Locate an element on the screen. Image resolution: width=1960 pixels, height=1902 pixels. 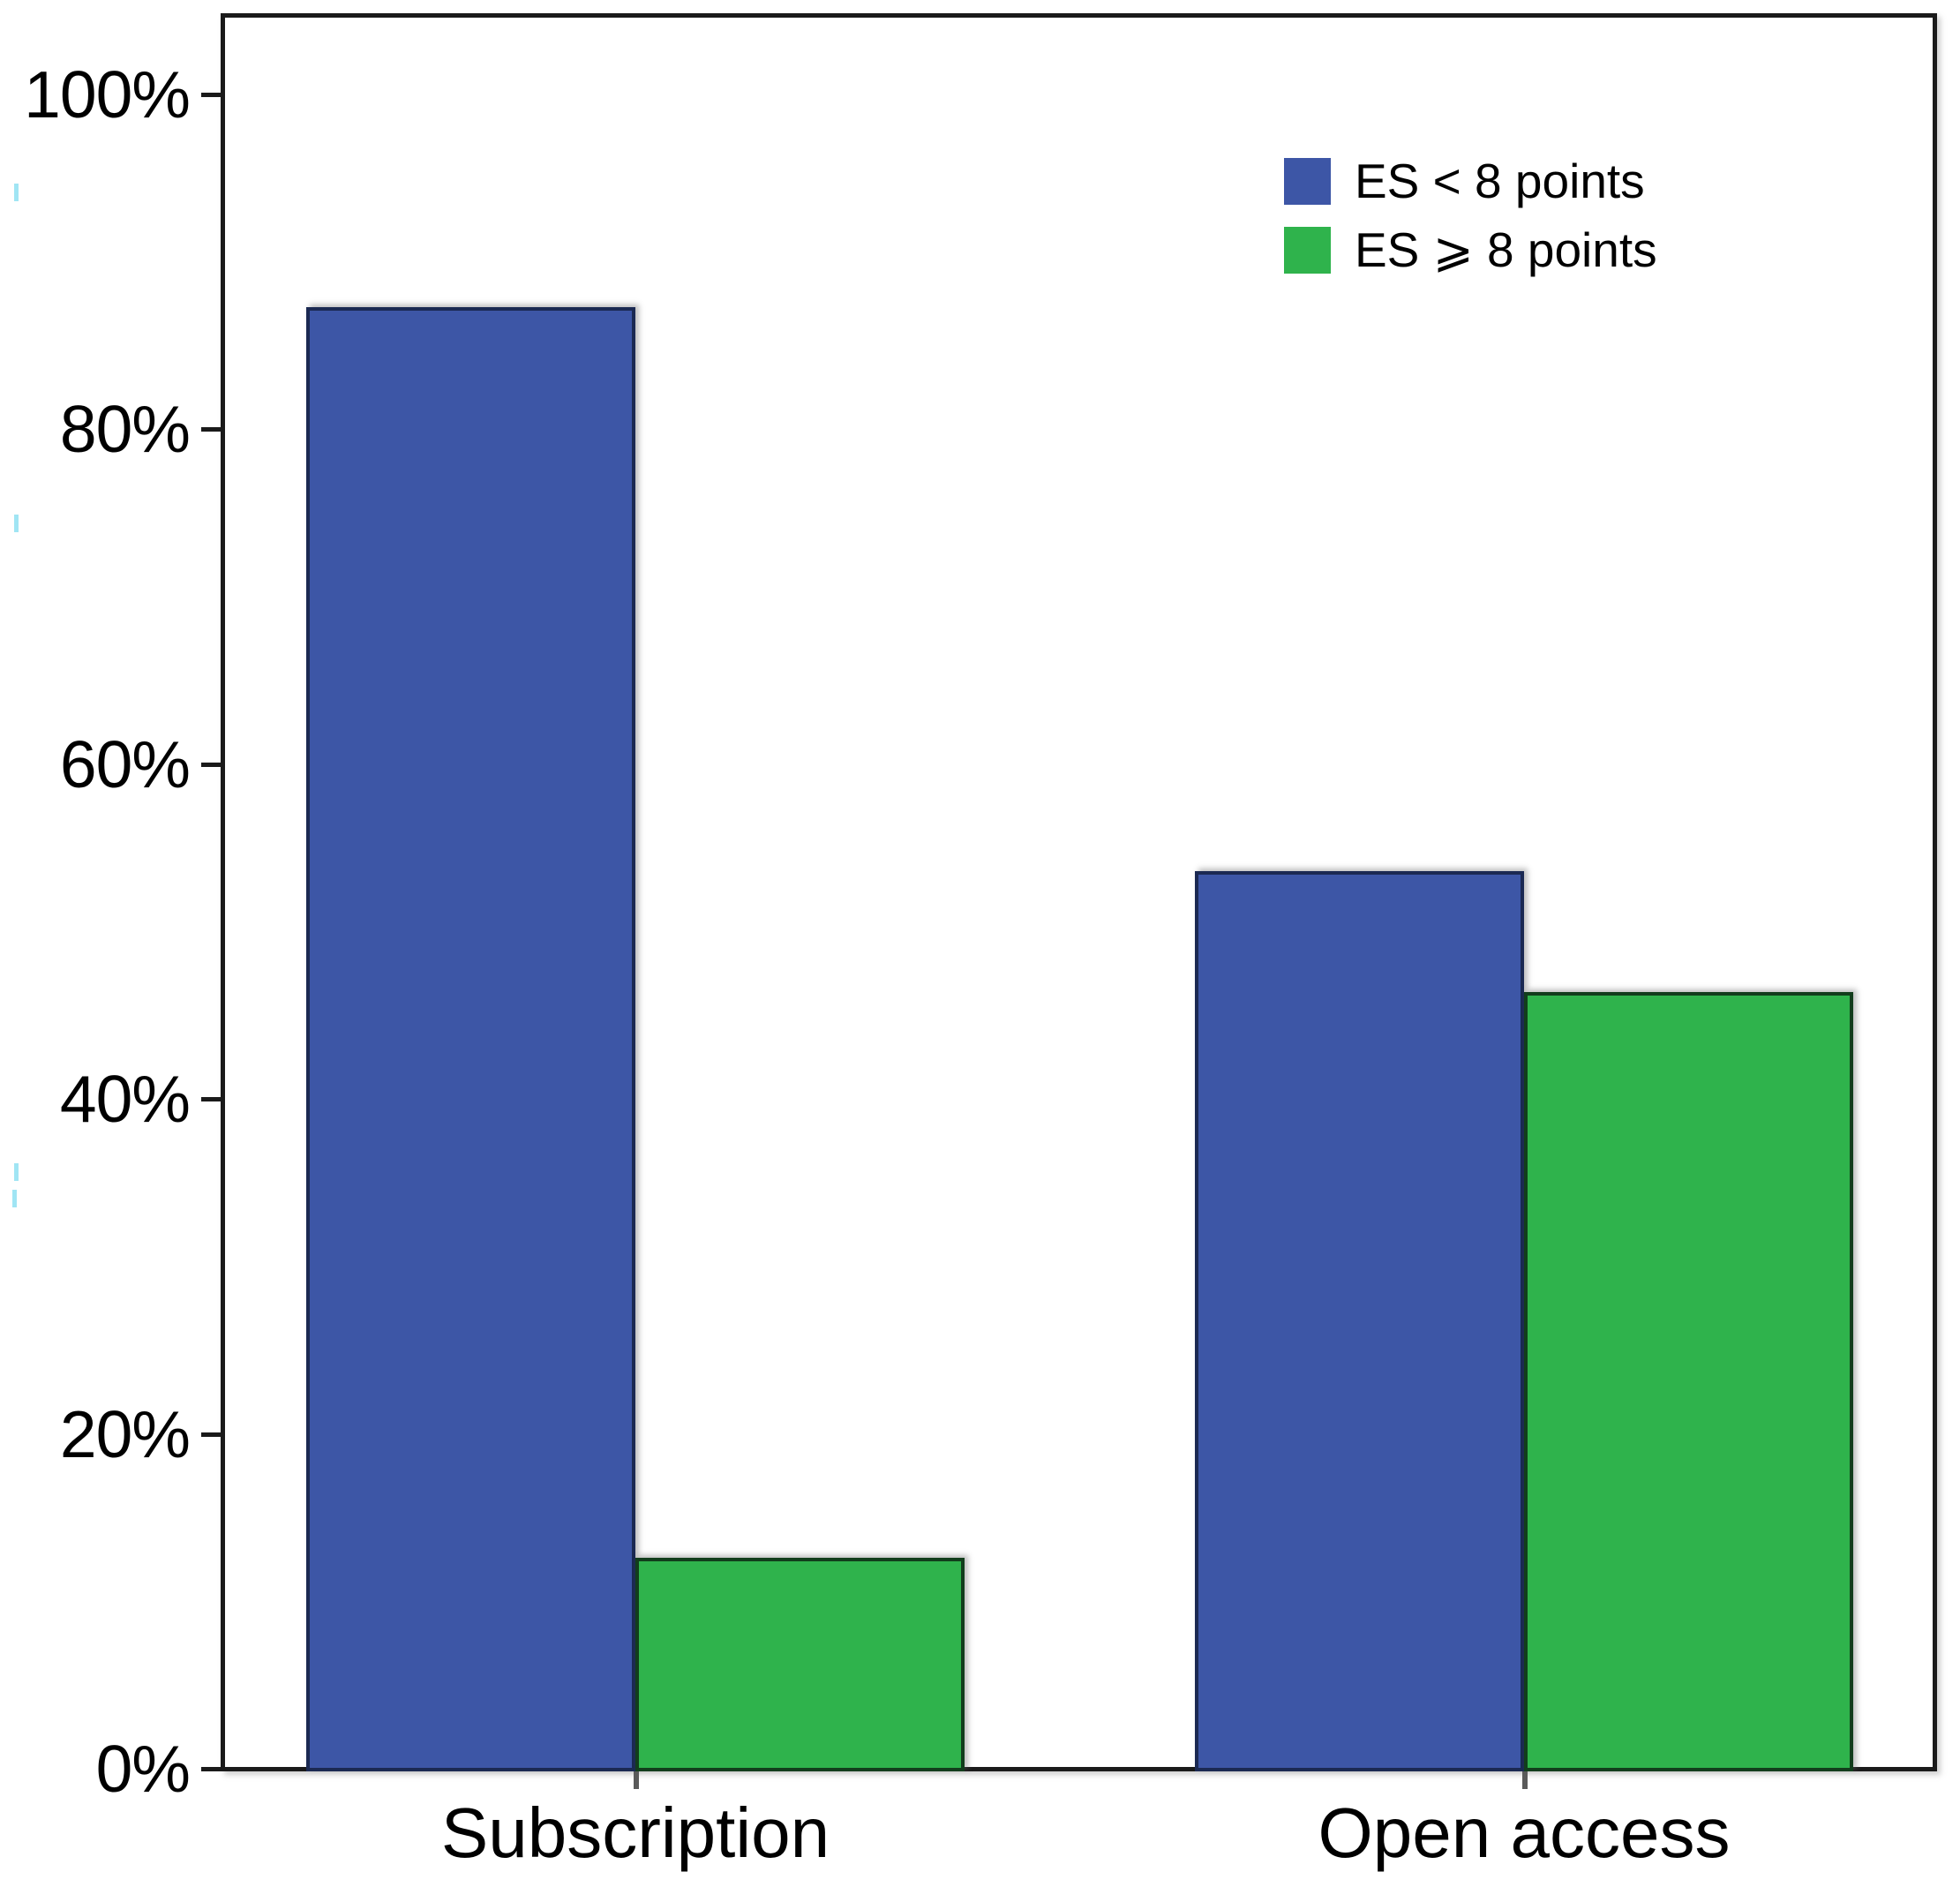
bar-open-access-es-gte-8-points is located at coordinates (1689, 1381).